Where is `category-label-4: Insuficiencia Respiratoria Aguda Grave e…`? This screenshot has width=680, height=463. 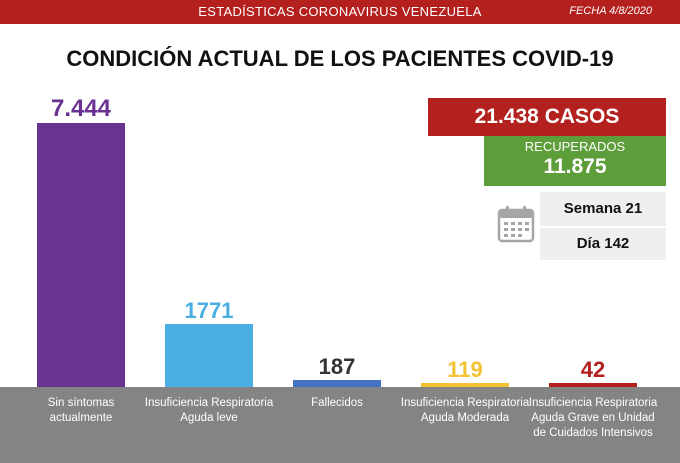
category-label-4: Insuficiencia Respiratoria Aguda Grave e… is located at coordinates (593, 418).